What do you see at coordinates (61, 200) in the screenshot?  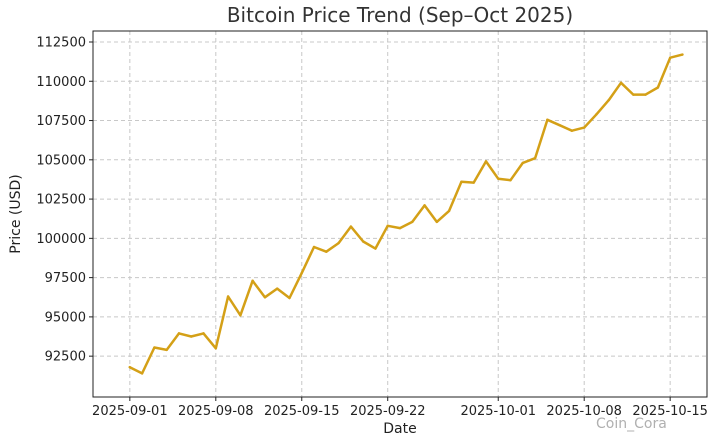 I see `y-tick-label: 102500` at bounding box center [61, 200].